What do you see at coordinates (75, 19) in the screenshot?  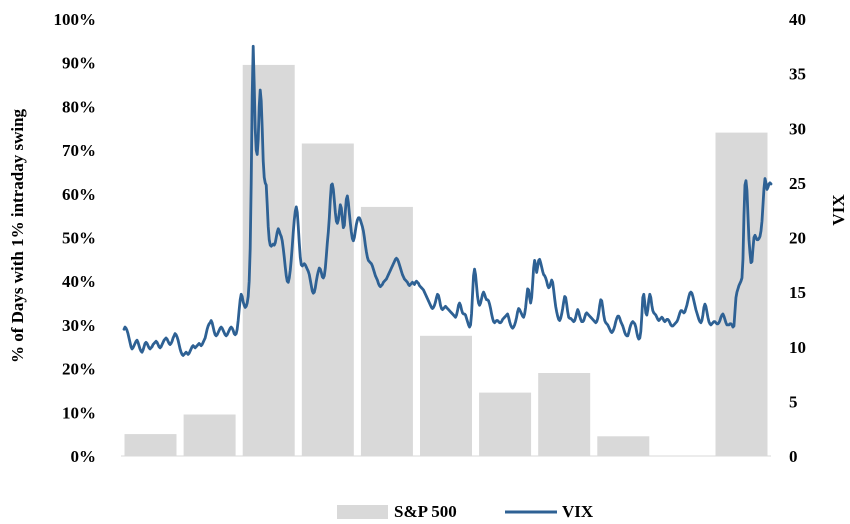 I see `left-tick-label: 100%` at bounding box center [75, 19].